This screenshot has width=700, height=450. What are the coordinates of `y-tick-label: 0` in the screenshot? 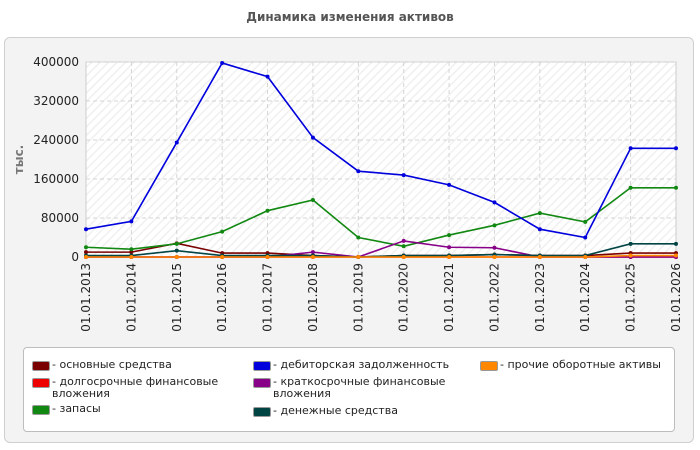 It's located at (75, 257).